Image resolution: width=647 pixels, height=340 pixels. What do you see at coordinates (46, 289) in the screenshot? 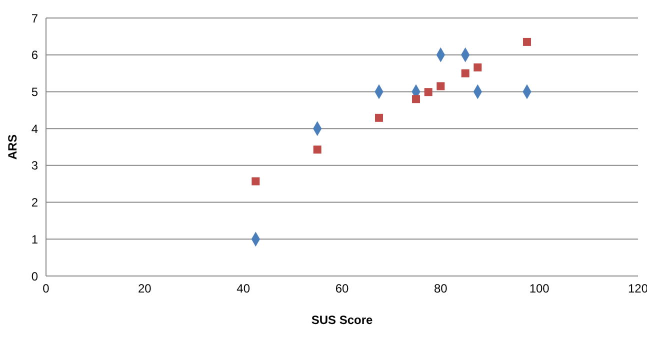
I see `x-tick-label: 0` at bounding box center [46, 289].